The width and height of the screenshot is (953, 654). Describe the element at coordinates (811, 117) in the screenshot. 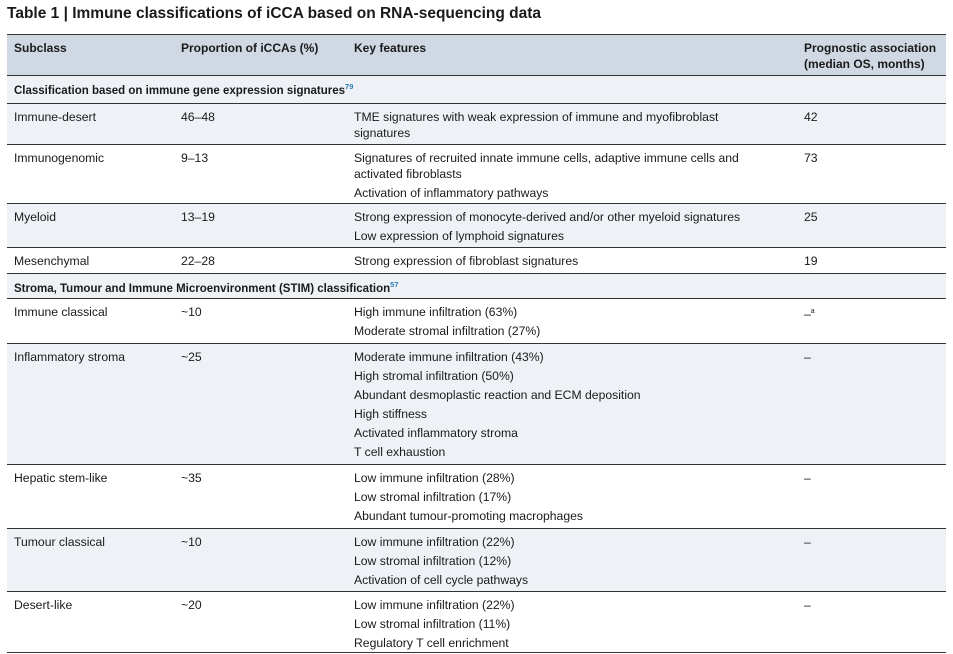

I see `cell-os: 42` at that location.